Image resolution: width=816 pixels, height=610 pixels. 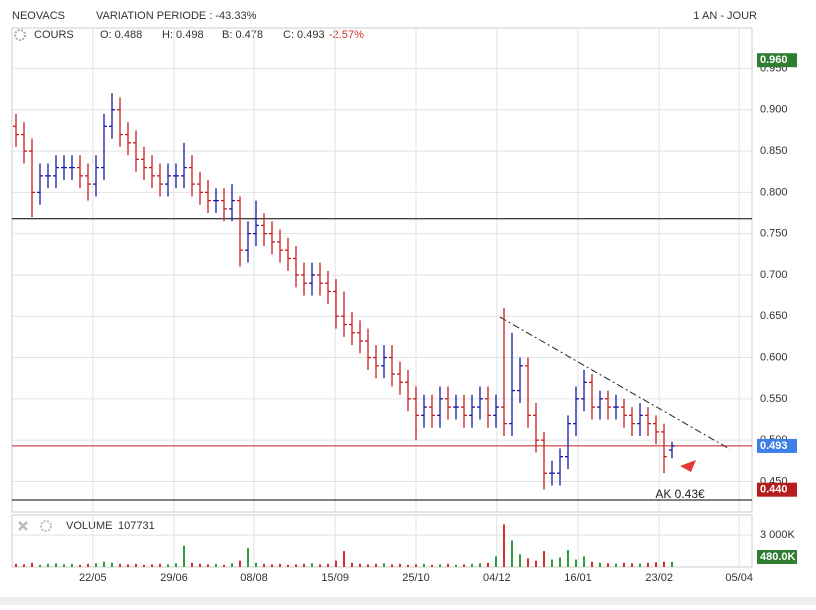 What do you see at coordinates (739, 578) in the screenshot?
I see `x-tick-label: 05/04` at bounding box center [739, 578].